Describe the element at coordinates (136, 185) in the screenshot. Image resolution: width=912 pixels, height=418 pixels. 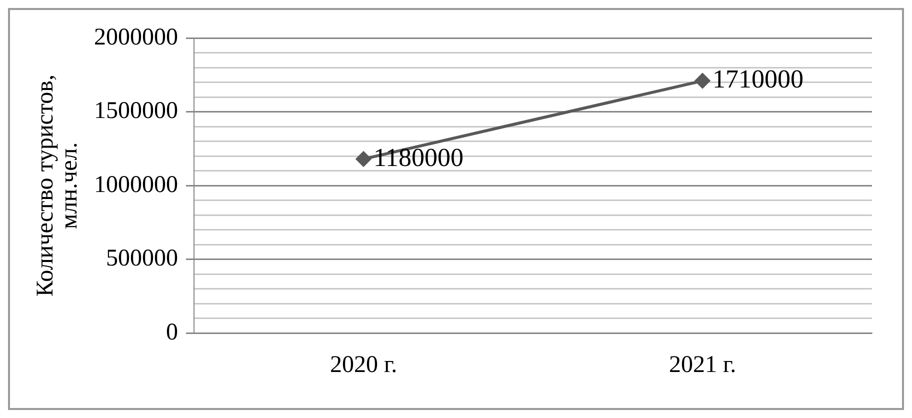
I see `y-tick-label: 1000000` at that location.